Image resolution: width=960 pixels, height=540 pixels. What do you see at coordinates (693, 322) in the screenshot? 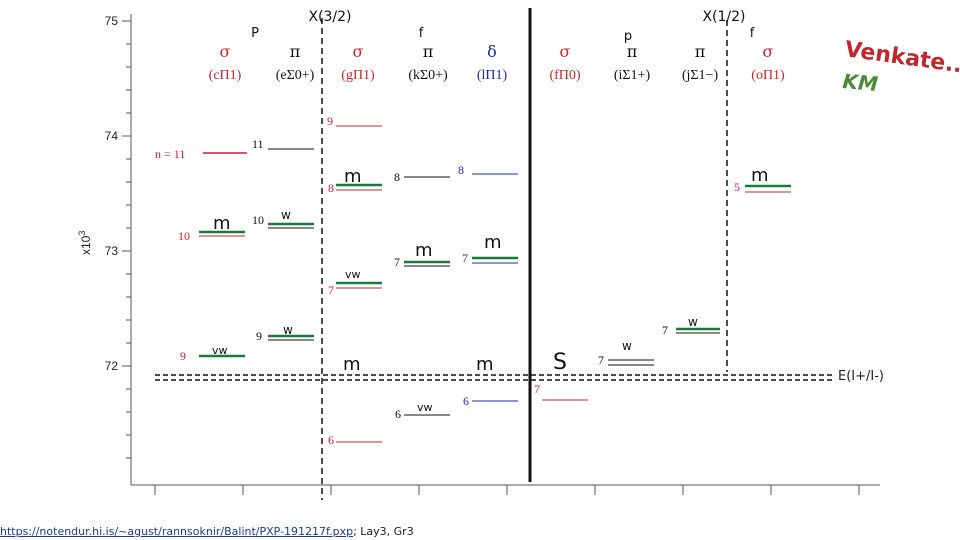
I see `intensity-j7: w` at bounding box center [693, 322].